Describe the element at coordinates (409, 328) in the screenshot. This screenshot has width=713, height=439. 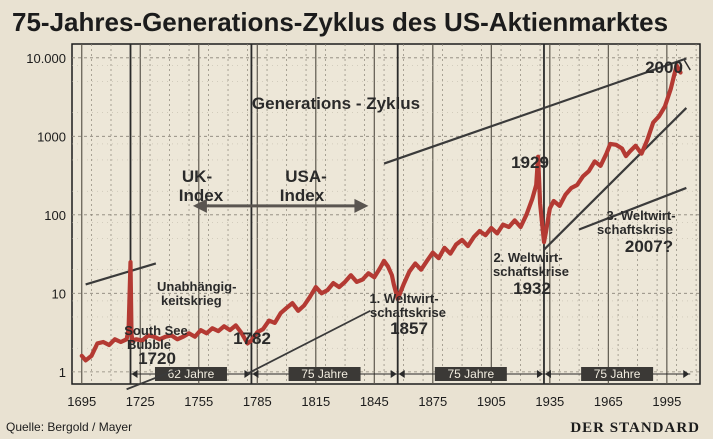
I see `annotation-krise-1-year: 1857` at that location.